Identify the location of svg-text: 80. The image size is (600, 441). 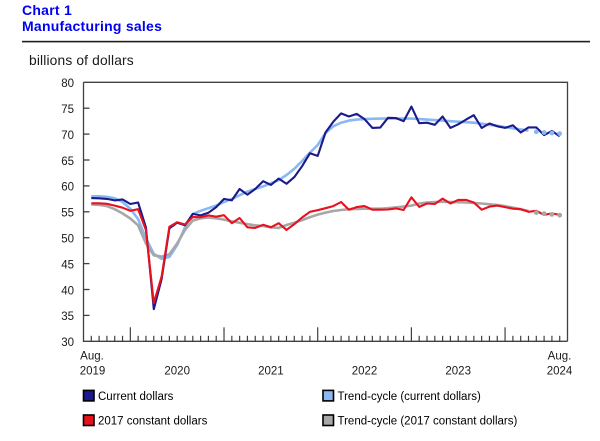
(67, 84).